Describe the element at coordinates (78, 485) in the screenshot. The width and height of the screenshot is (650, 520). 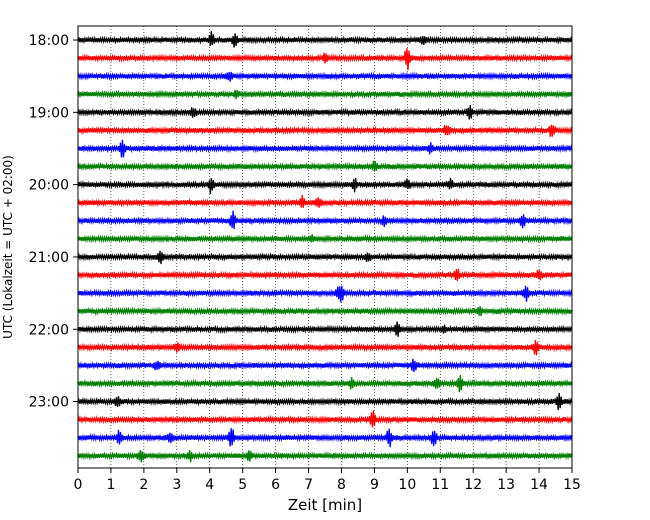
I see `x-tick-label: 0` at that location.